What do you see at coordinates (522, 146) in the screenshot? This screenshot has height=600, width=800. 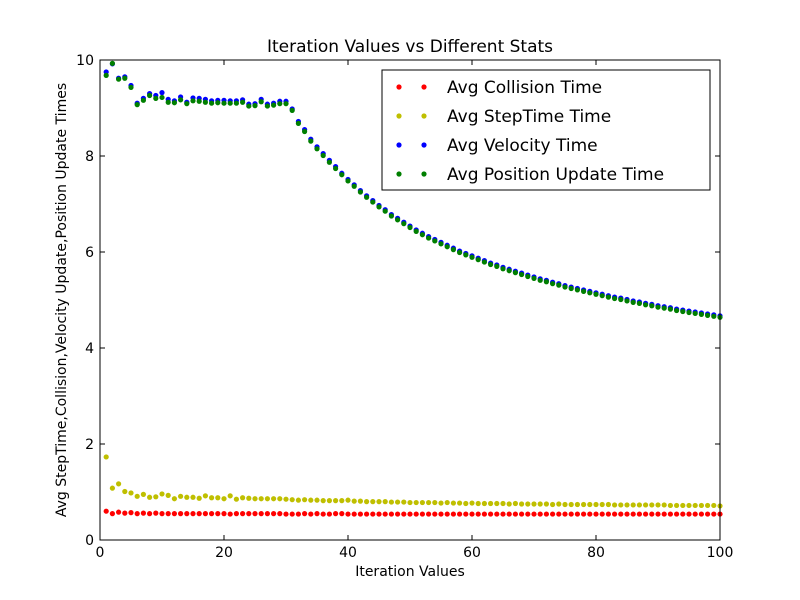 I see `legend-label: Avg Velocity Time` at bounding box center [522, 146].